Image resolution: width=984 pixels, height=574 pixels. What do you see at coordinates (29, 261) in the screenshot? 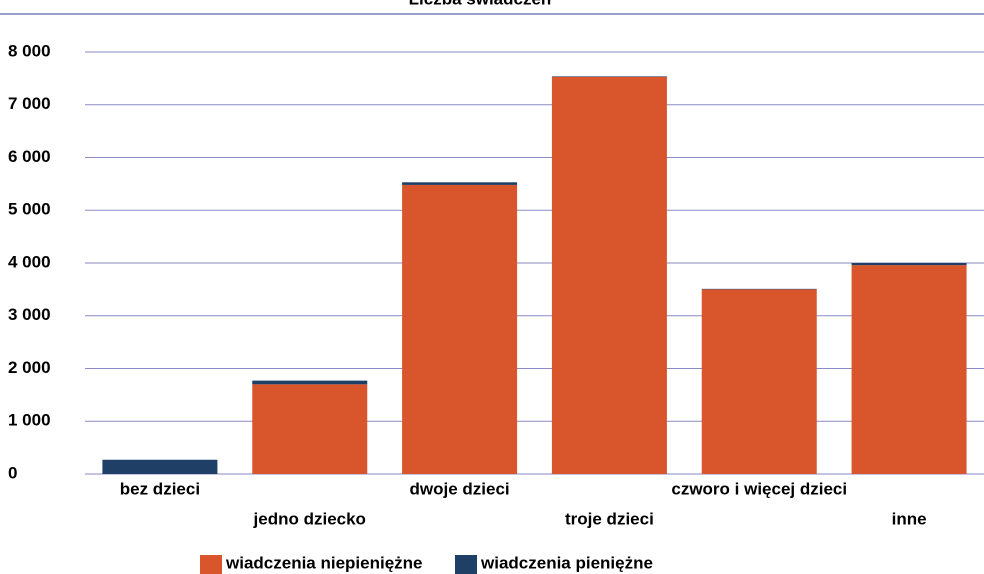
I see `y-tick-label: 4 000` at bounding box center [29, 261].